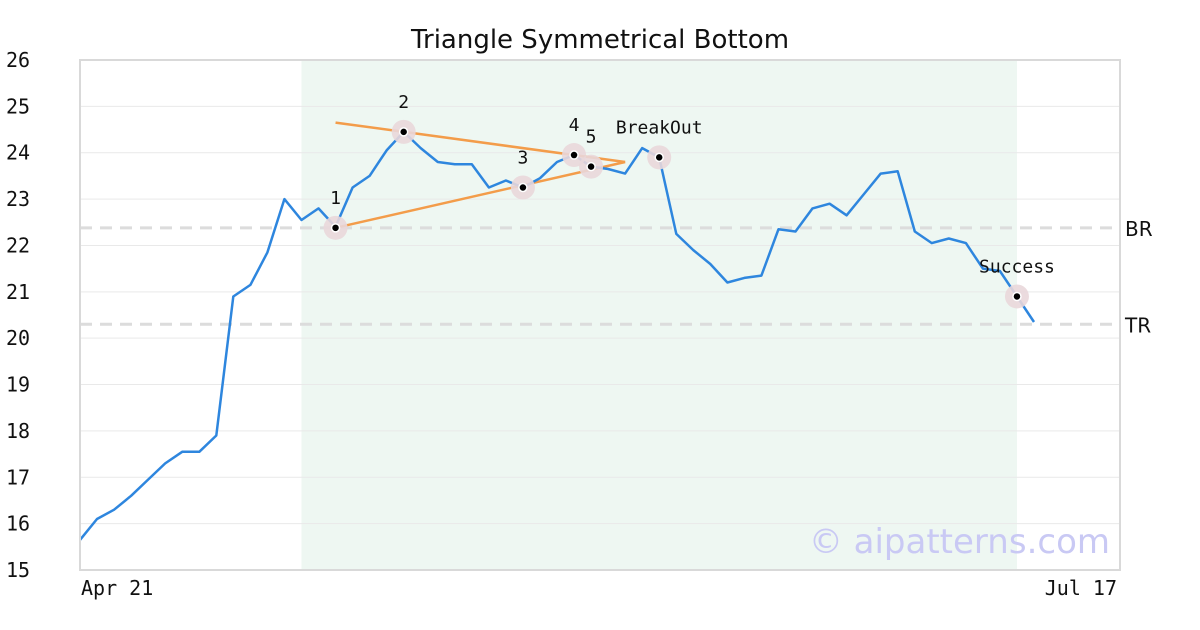 The height and width of the screenshot is (630, 1200). I want to click on reference-label-br: BR, so click(1139, 229).